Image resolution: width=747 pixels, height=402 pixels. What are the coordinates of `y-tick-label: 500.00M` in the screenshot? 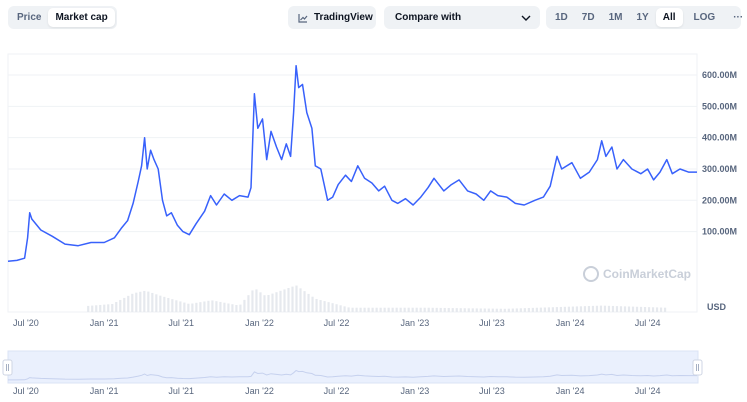 It's located at (719, 106).